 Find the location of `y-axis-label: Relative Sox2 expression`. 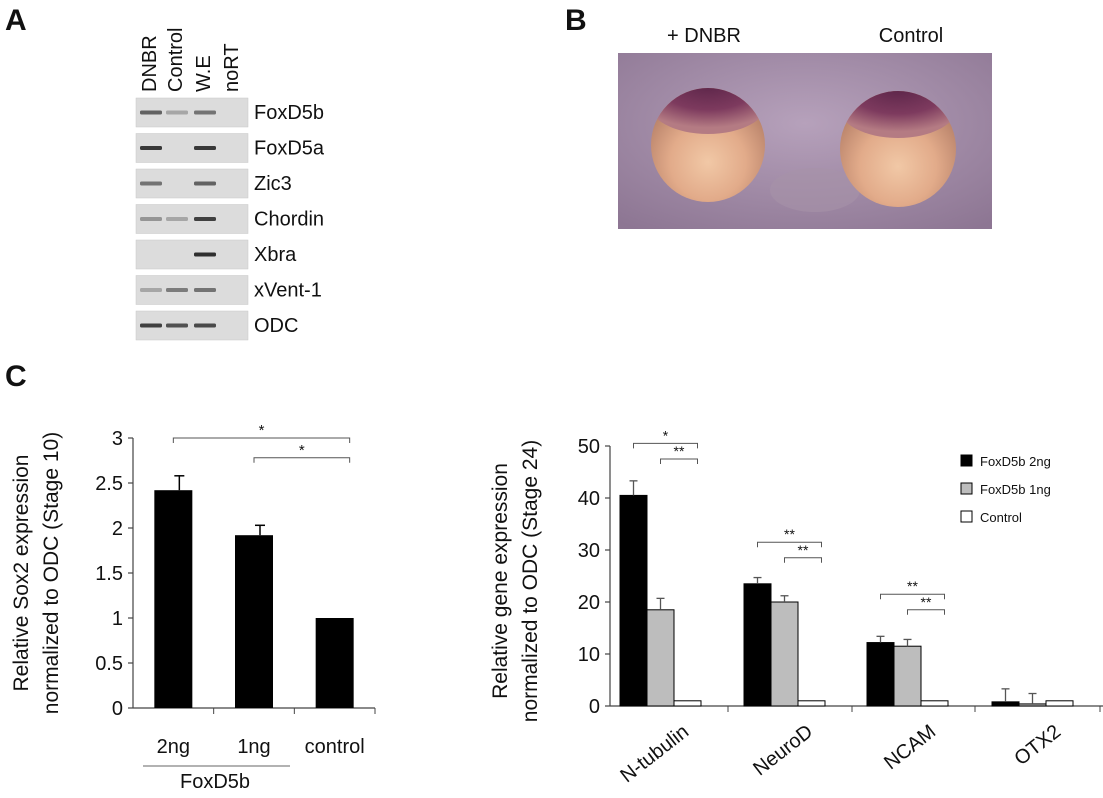

y-axis-label: Relative Sox2 expression is located at coordinates (21, 573).